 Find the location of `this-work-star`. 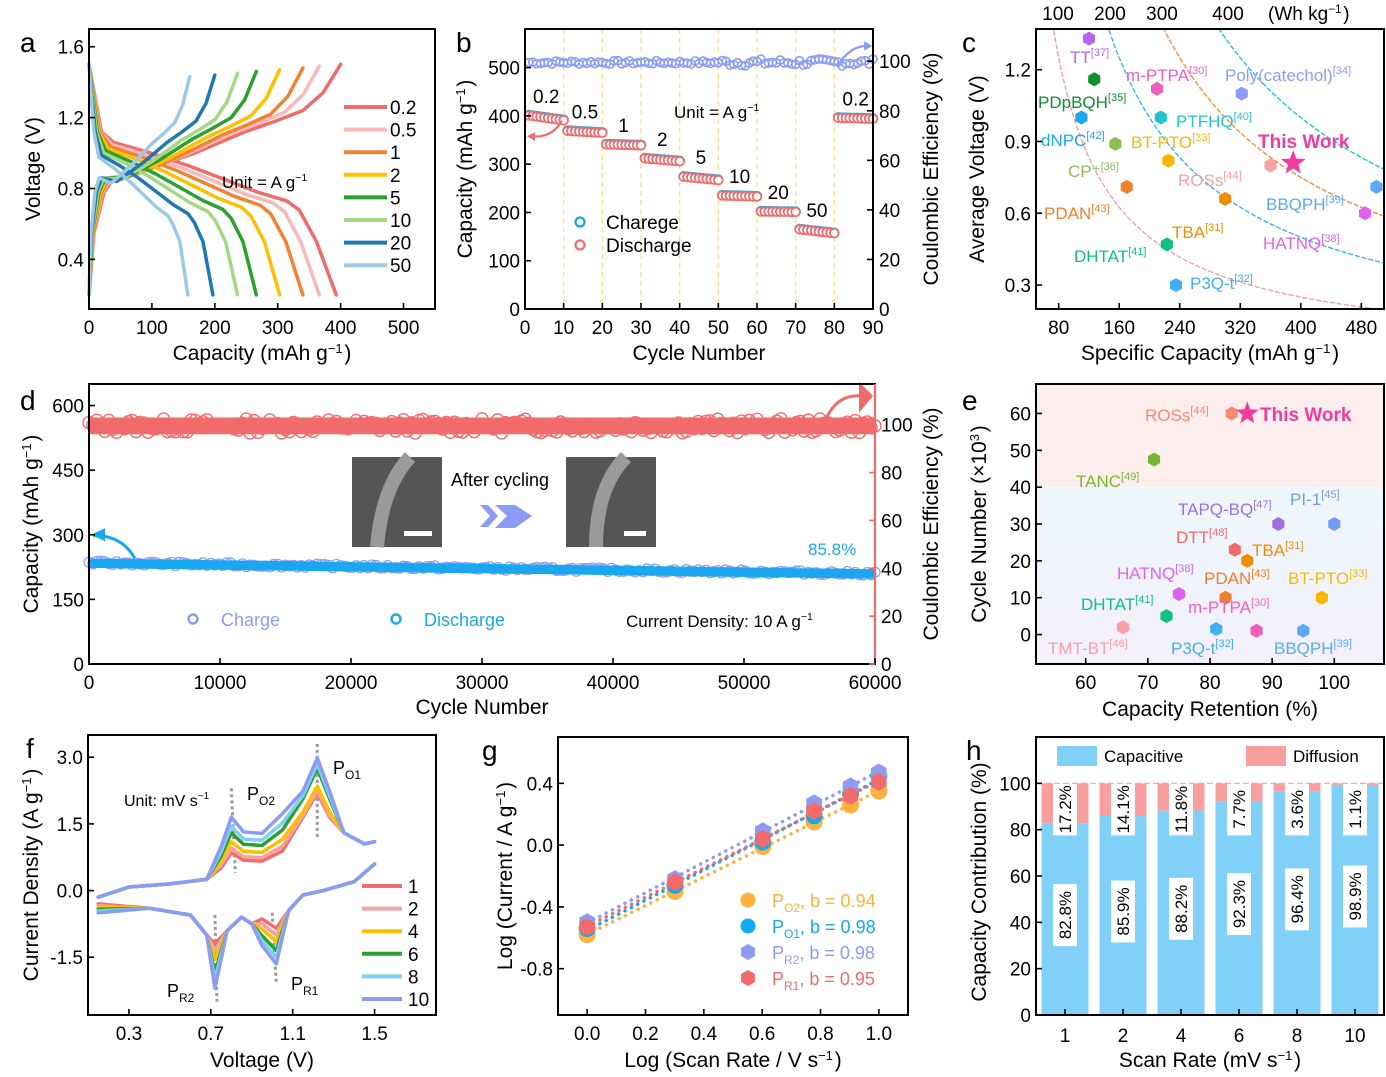

this-work-star is located at coordinates (1247, 412).